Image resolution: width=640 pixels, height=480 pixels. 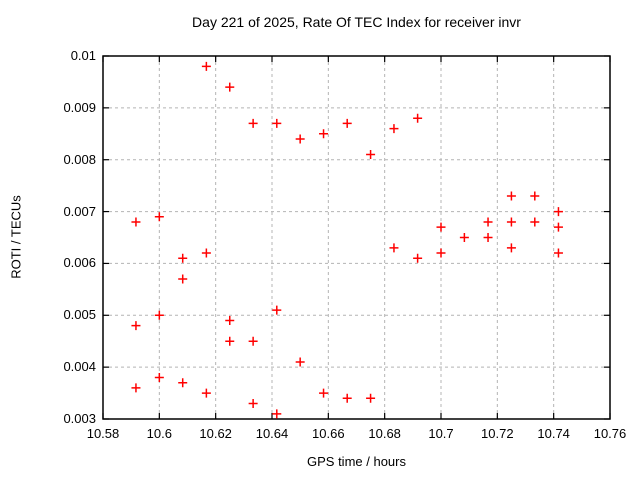 What do you see at coordinates (79, 367) in the screenshot?
I see `y-tick-label: 0.004` at bounding box center [79, 367].